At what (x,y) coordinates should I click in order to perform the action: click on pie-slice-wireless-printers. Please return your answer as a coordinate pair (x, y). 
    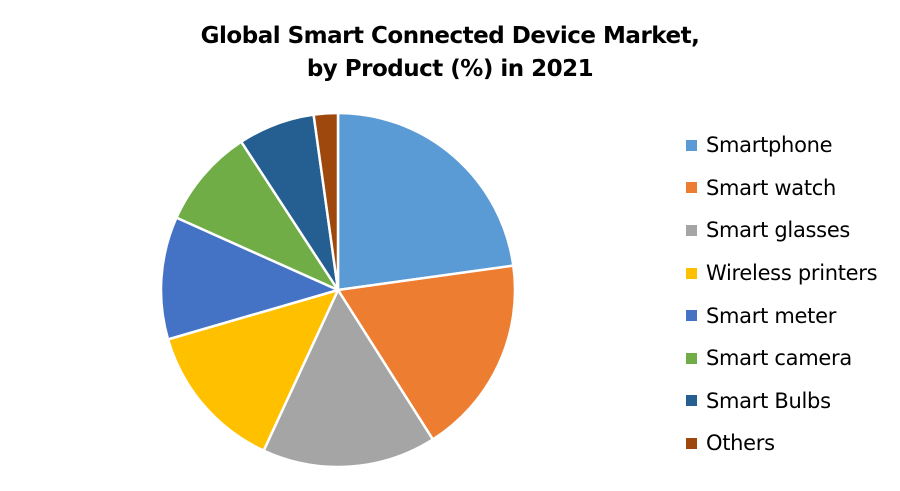
    Looking at the image, I should click on (253, 370).